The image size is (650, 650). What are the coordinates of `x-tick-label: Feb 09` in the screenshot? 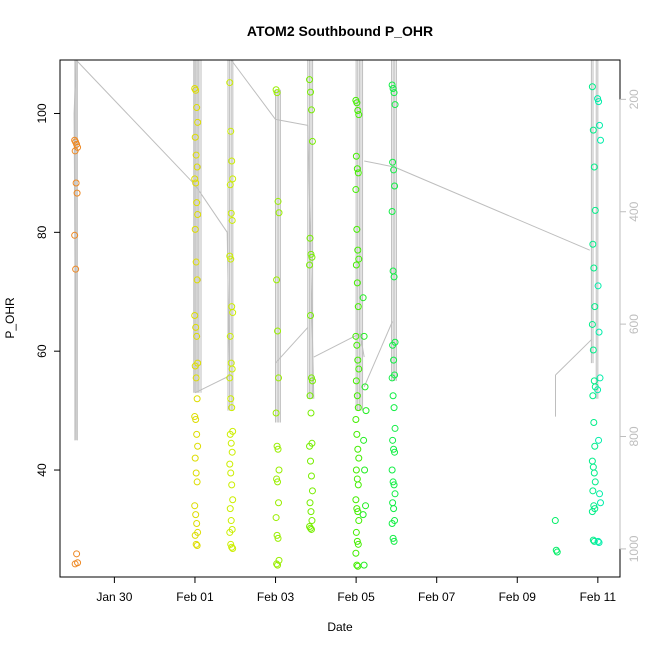 It's located at (518, 597).